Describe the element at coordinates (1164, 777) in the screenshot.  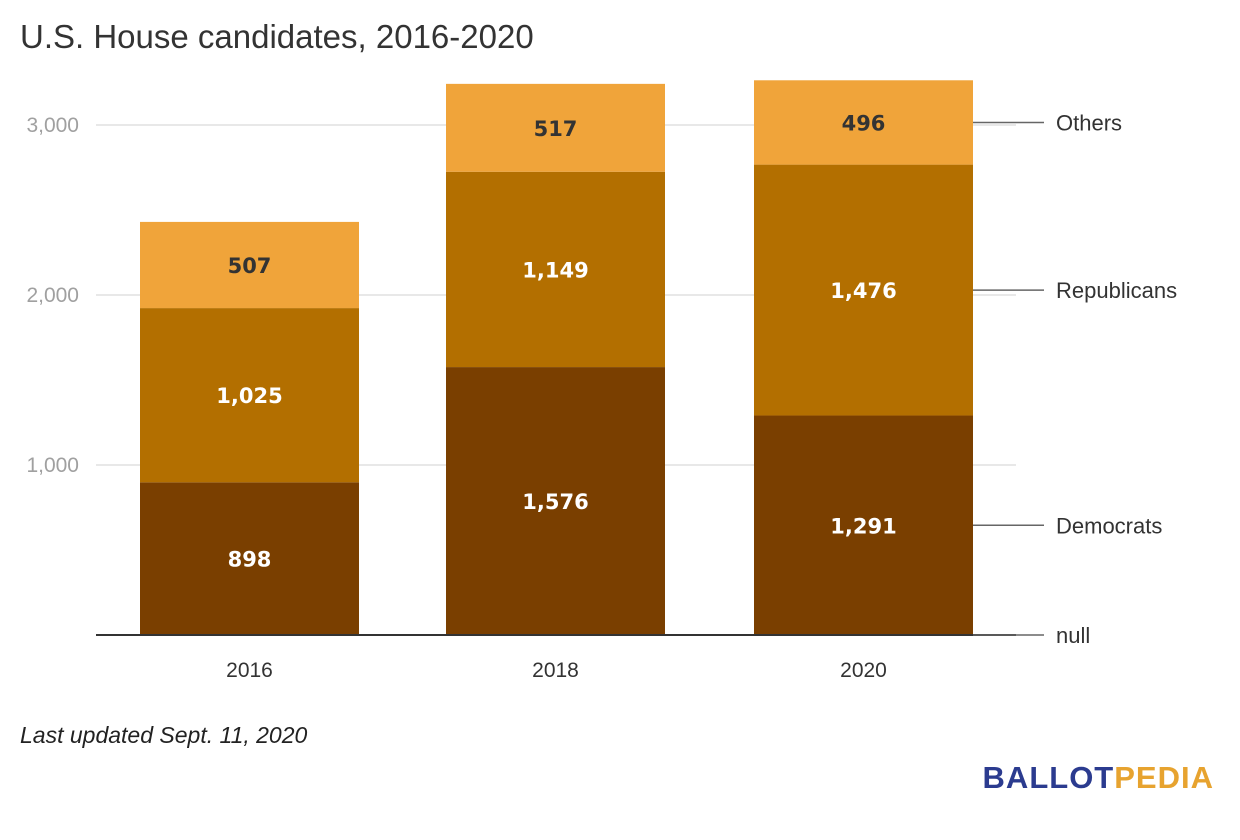
I see `logo-part-pedia: PEDIA` at that location.